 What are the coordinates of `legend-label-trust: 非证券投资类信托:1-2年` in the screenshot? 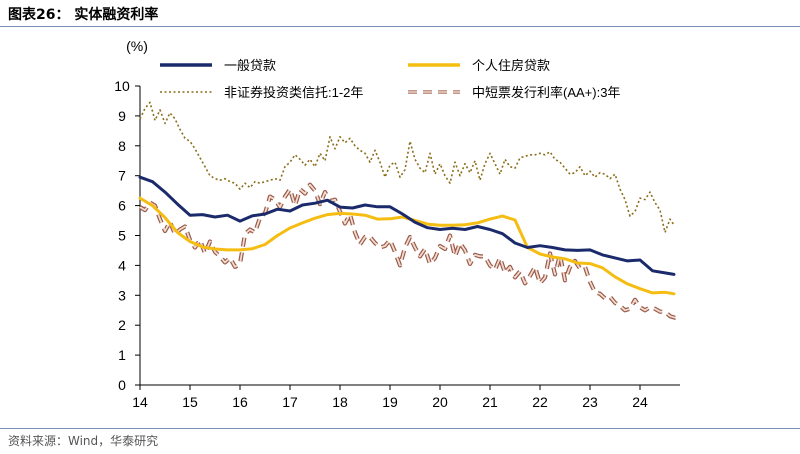 It's located at (293, 92).